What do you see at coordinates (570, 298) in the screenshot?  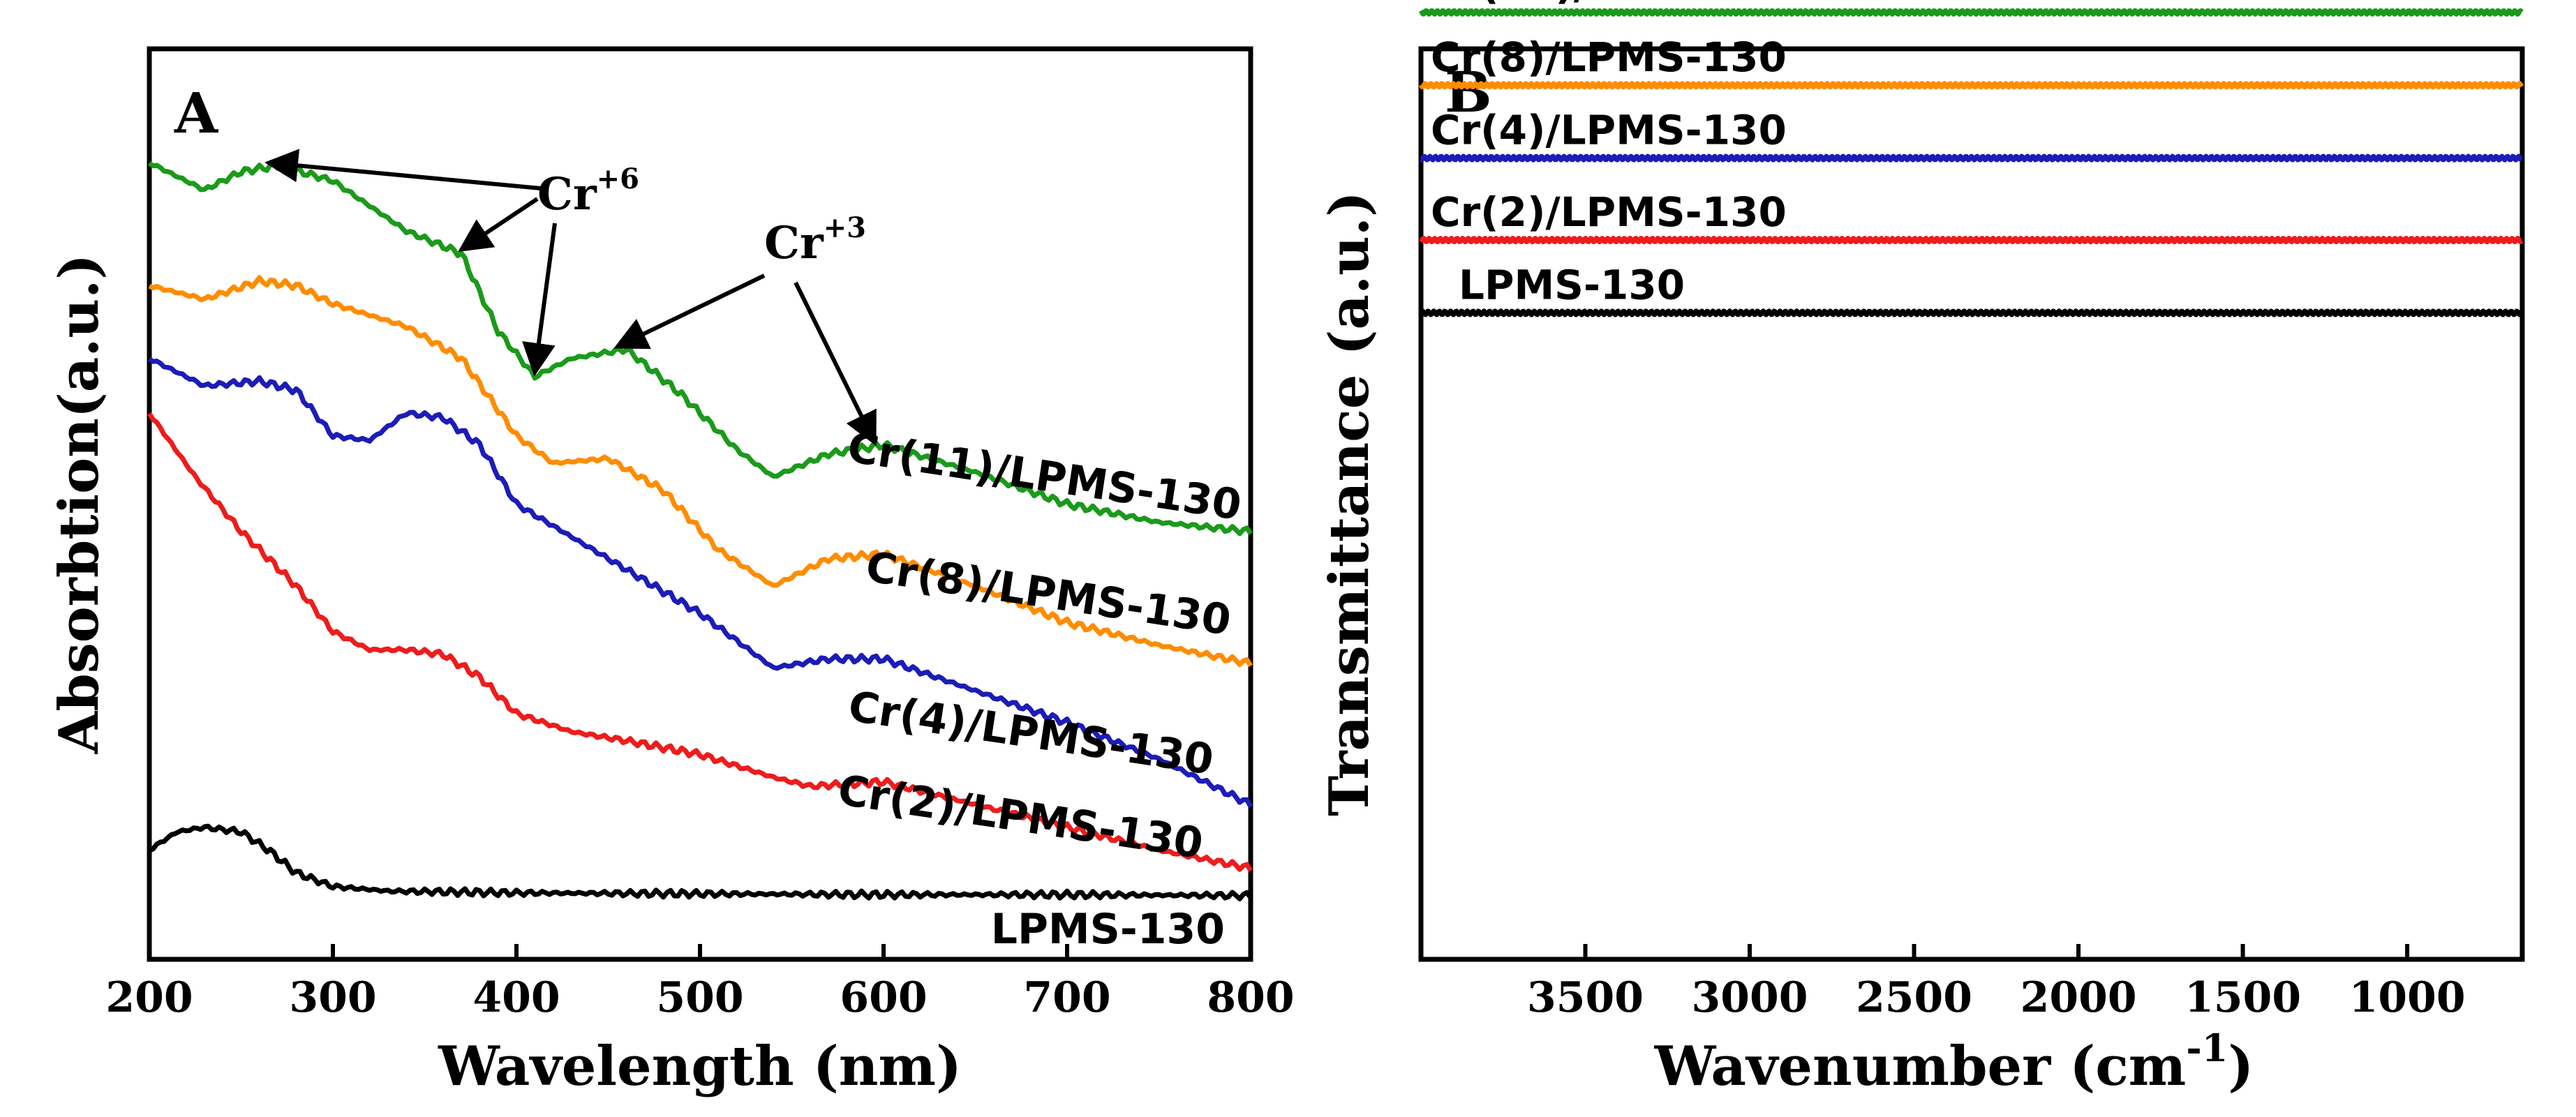 I see `panel-a-annotations: Cr+6 Cr+3` at bounding box center [570, 298].